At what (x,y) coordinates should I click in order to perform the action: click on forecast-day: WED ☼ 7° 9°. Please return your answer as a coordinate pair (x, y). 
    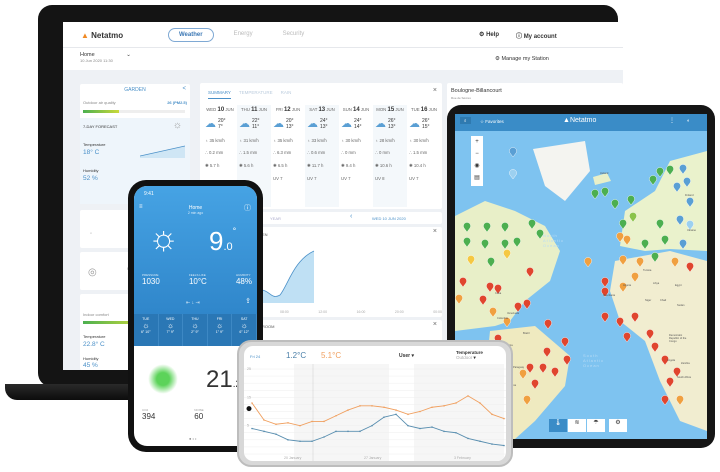
    Looking at the image, I should click on (171, 330).